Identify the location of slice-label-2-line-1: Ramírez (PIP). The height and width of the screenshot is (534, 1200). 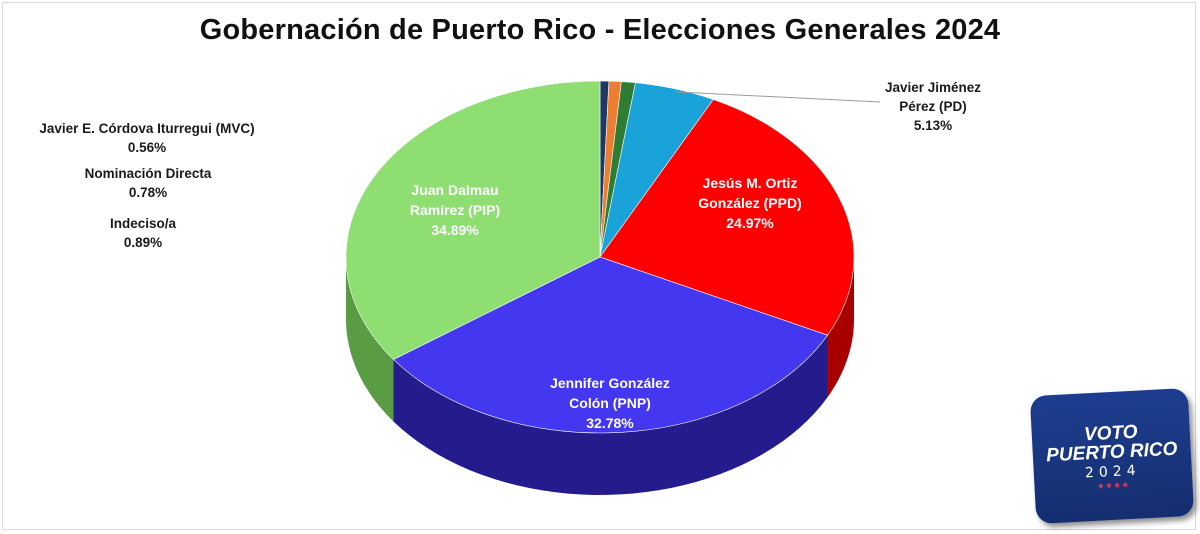
(455, 210).